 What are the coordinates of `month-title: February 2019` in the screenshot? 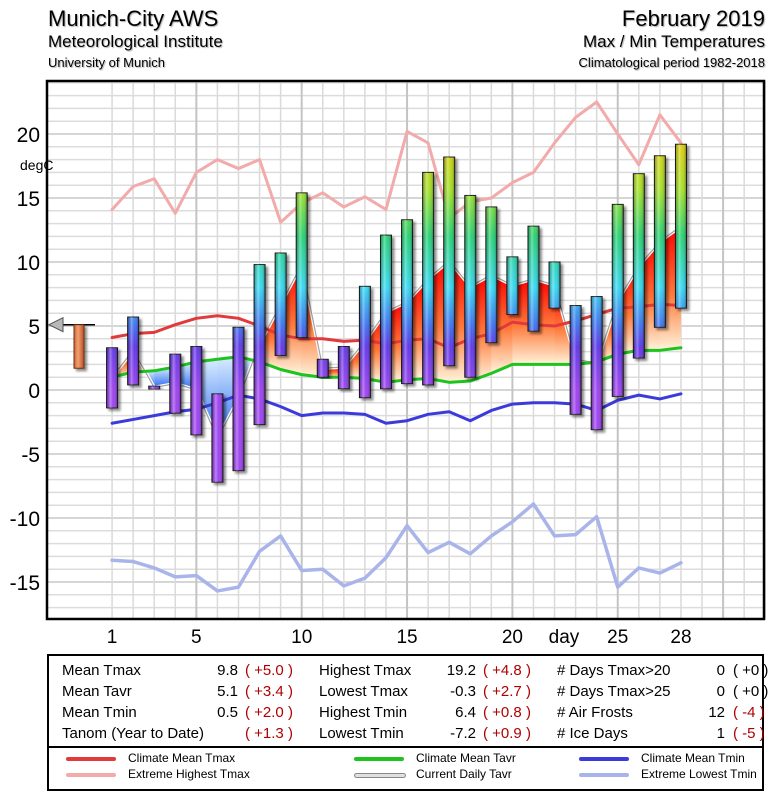 It's located at (693, 18).